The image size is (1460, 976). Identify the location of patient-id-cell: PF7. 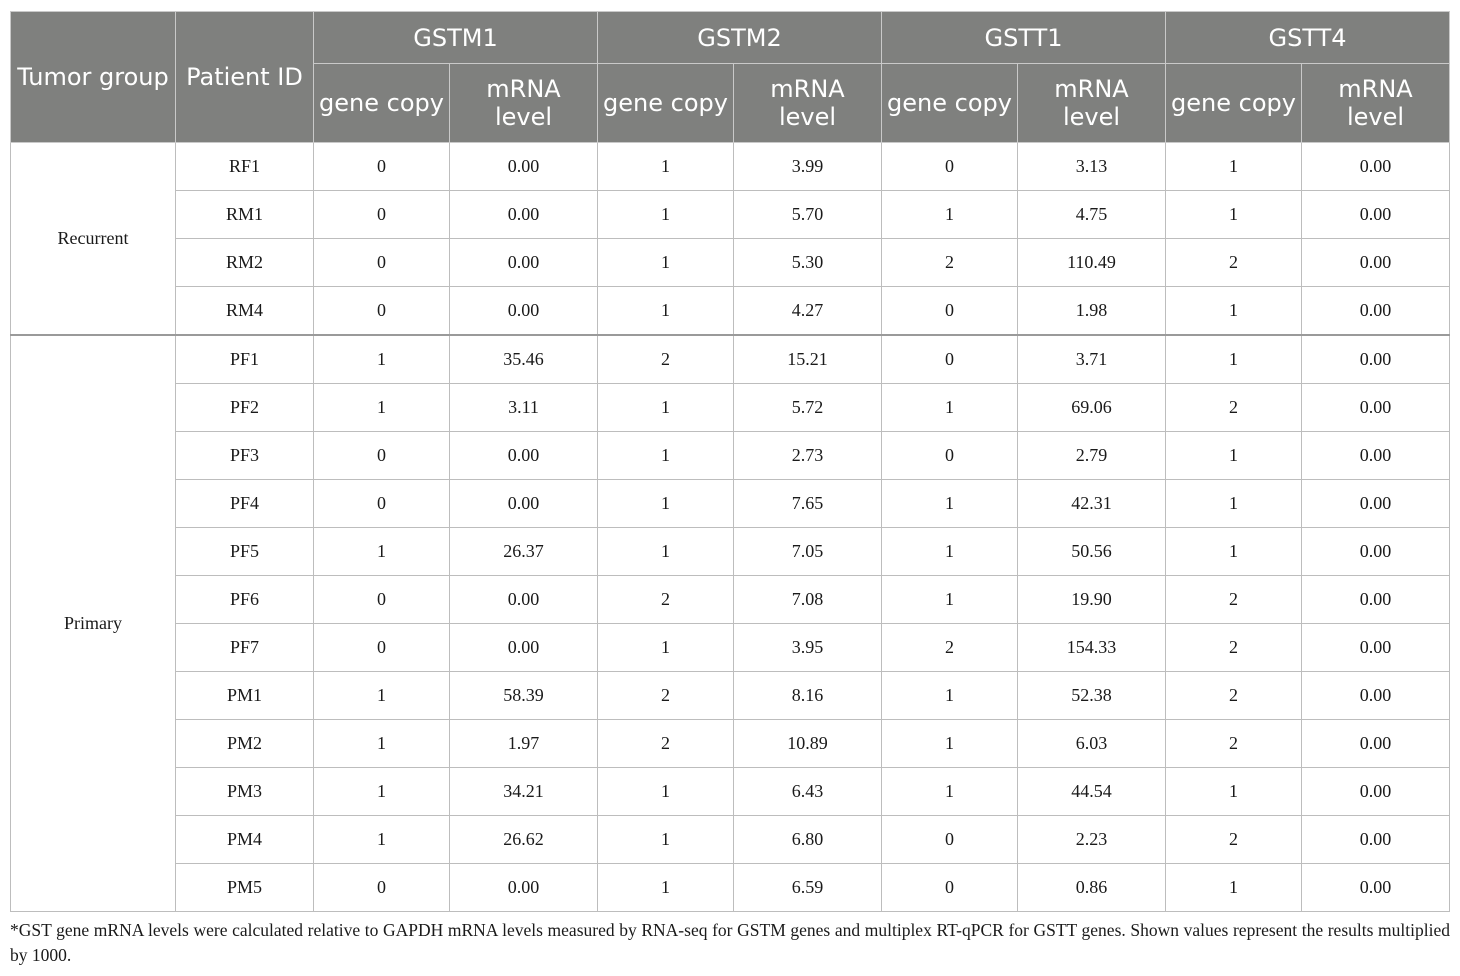
(244, 647).